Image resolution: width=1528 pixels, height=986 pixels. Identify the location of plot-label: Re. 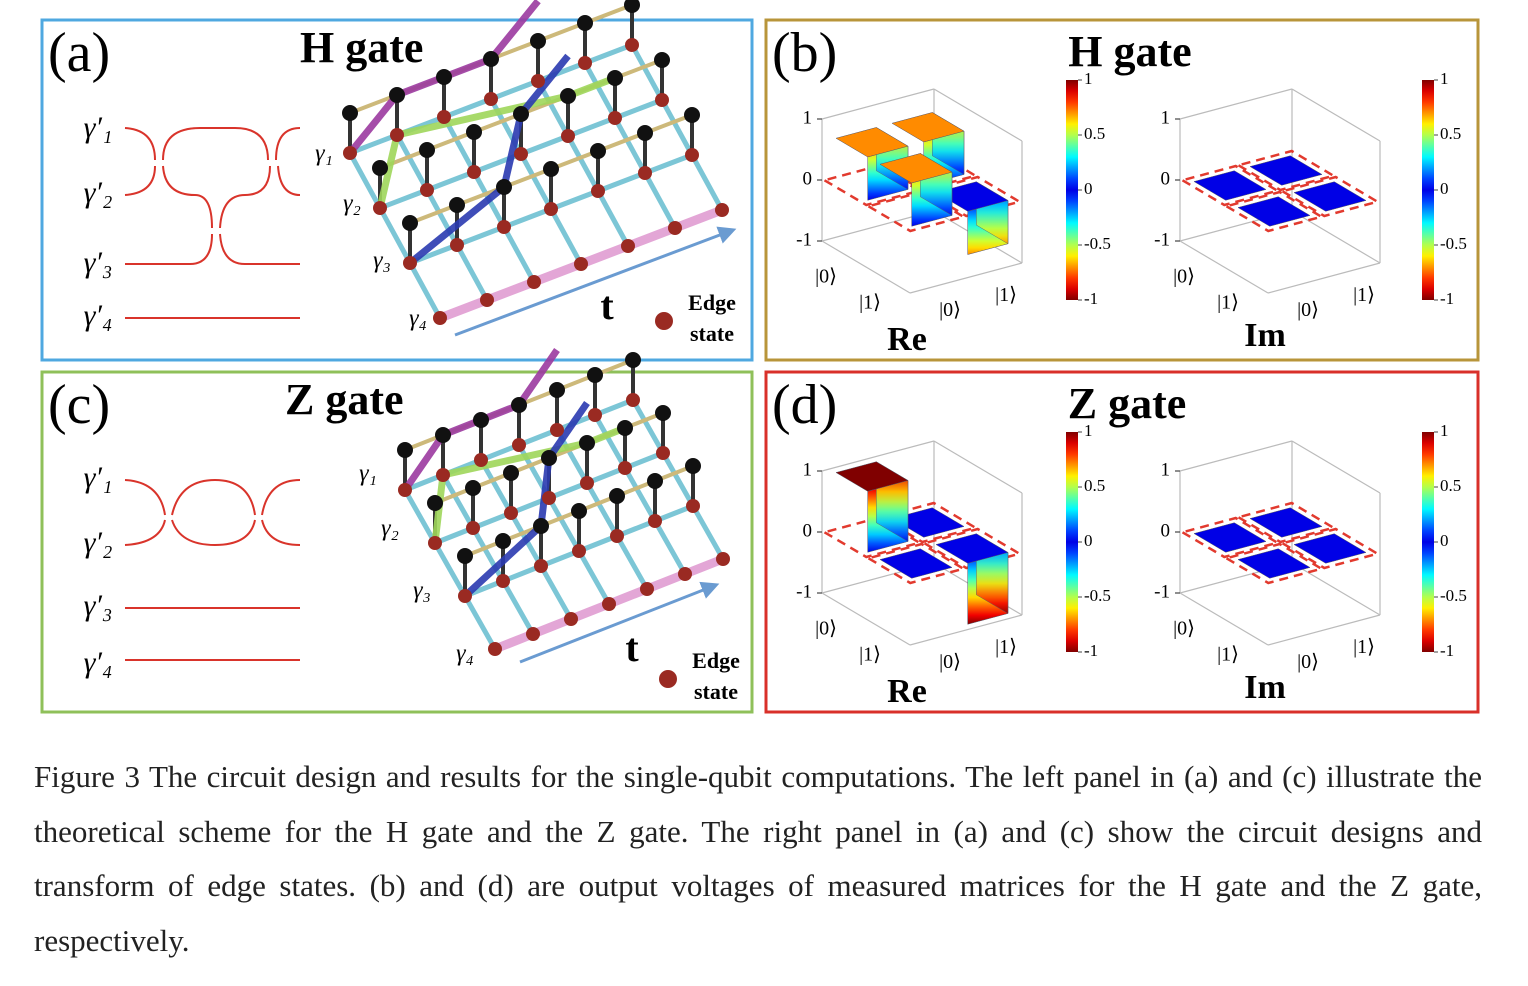
(907, 691).